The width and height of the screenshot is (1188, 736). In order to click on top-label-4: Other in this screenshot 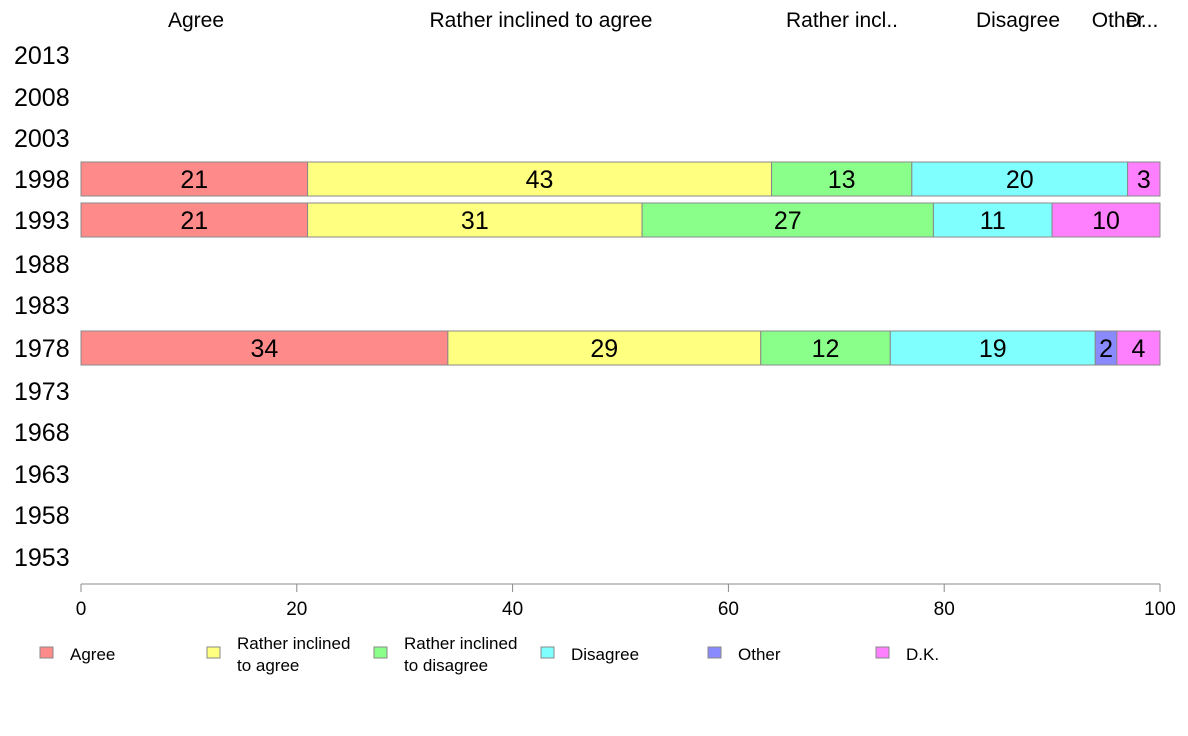, I will do `click(1118, 20)`.